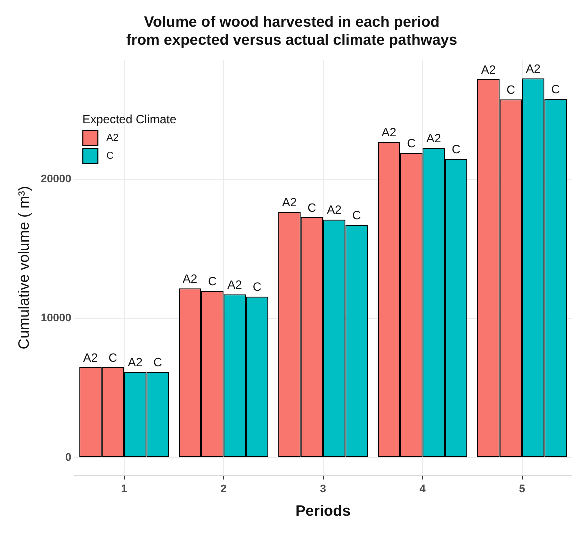  I want to click on chart-title: Volume of wood harvested in each period from expected versus actual climate pathways, so click(292, 32).